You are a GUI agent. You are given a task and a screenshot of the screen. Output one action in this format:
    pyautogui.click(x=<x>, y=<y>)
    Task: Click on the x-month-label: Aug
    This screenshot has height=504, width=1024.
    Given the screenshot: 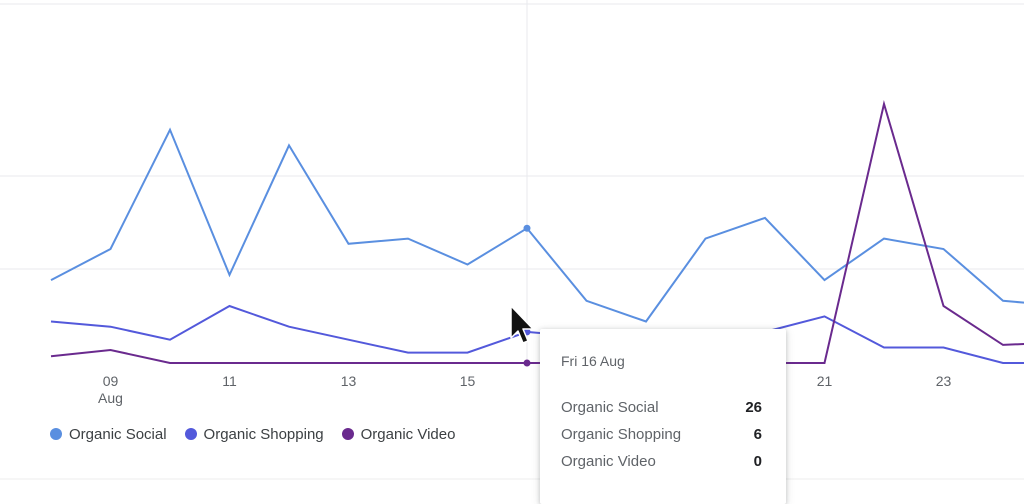 What is the action you would take?
    pyautogui.click(x=110, y=398)
    